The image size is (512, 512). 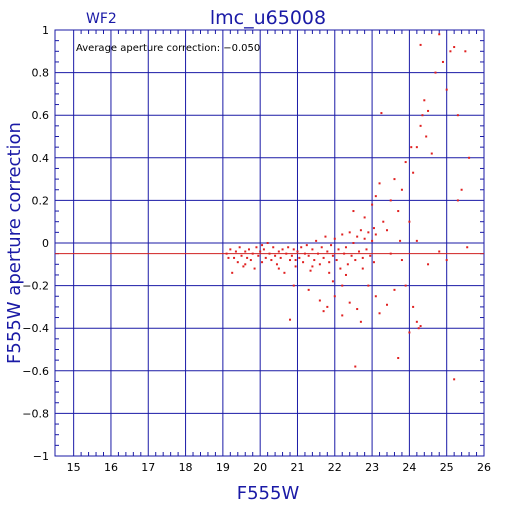 What do you see at coordinates (35, 328) in the screenshot?
I see `y-tick-label: −0.4` at bounding box center [35, 328].